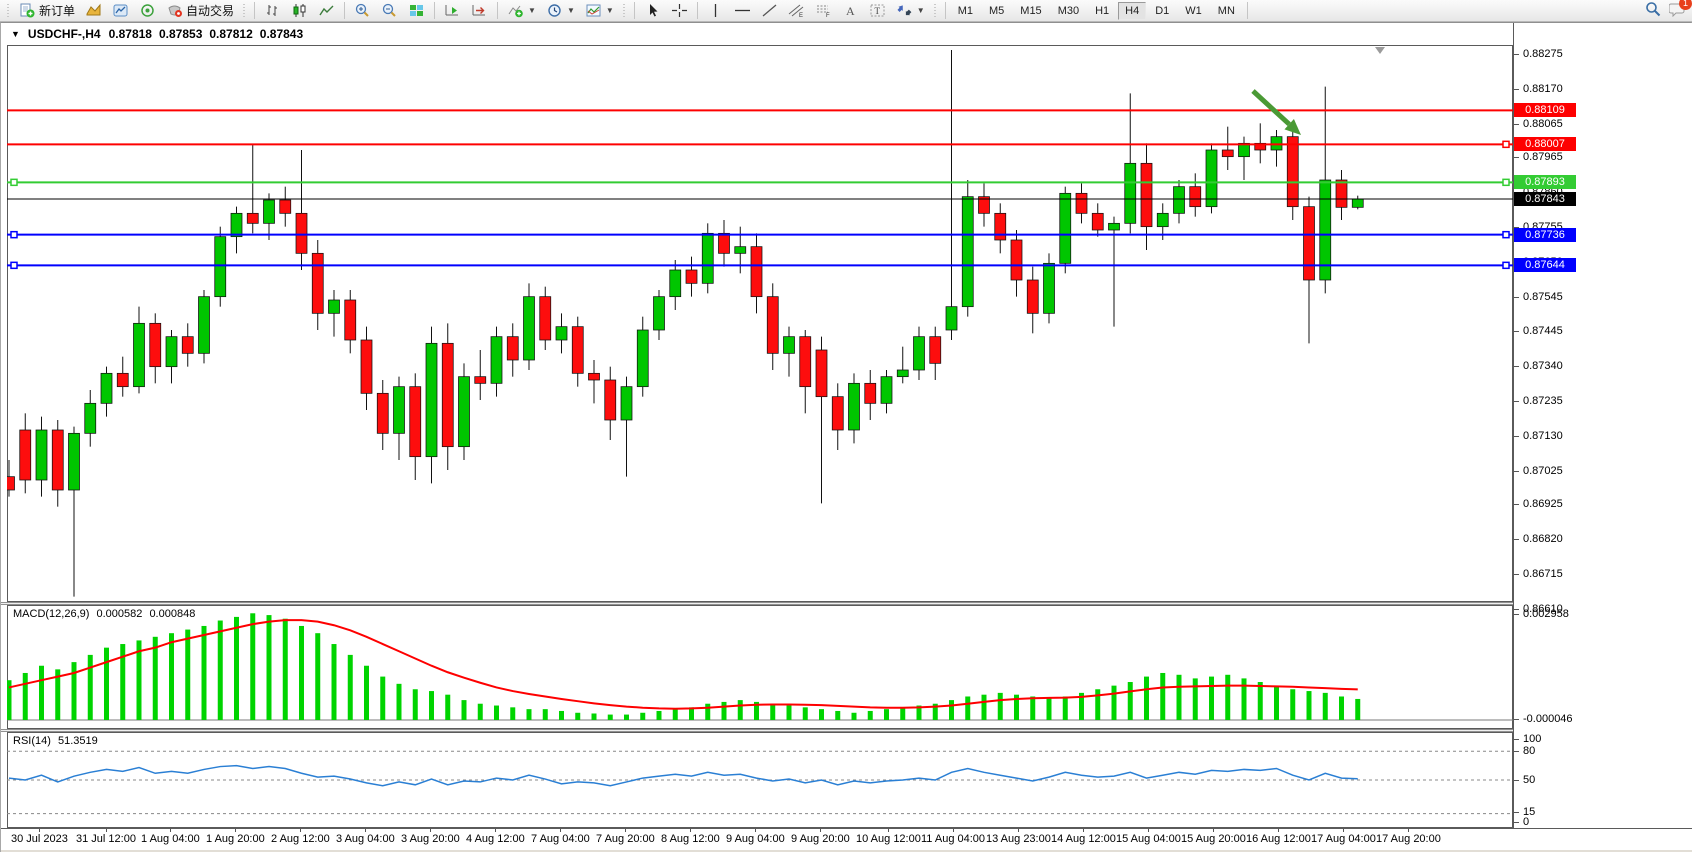 The image size is (1692, 852). Describe the element at coordinates (299, 11) in the screenshot. I see `candlestick-button` at that location.